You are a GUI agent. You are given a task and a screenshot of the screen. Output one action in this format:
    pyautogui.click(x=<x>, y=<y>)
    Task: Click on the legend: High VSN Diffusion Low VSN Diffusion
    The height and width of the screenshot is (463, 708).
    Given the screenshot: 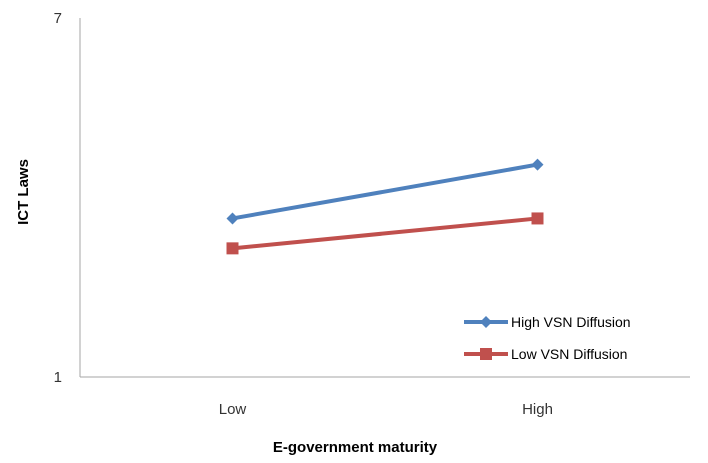 What is the action you would take?
    pyautogui.click(x=547, y=338)
    